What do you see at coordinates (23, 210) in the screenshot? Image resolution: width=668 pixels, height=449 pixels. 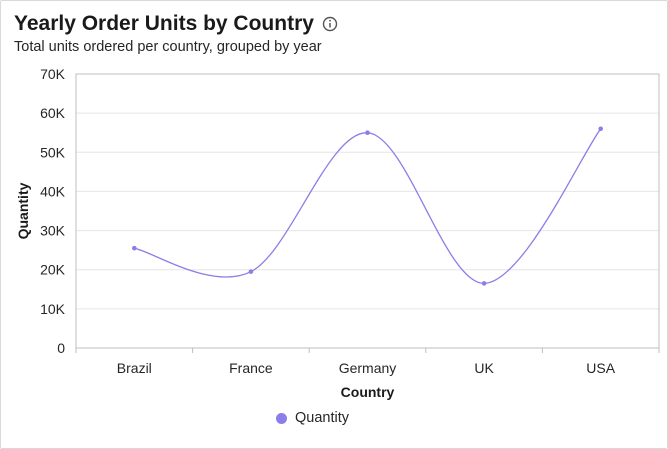 I see `y-axis-title: Quantity` at bounding box center [23, 210].